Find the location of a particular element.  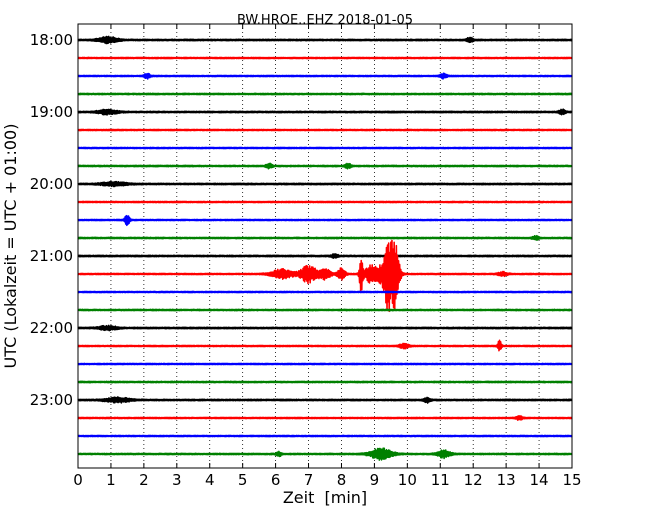

y-tick-label: 18:00 is located at coordinates (51, 40).